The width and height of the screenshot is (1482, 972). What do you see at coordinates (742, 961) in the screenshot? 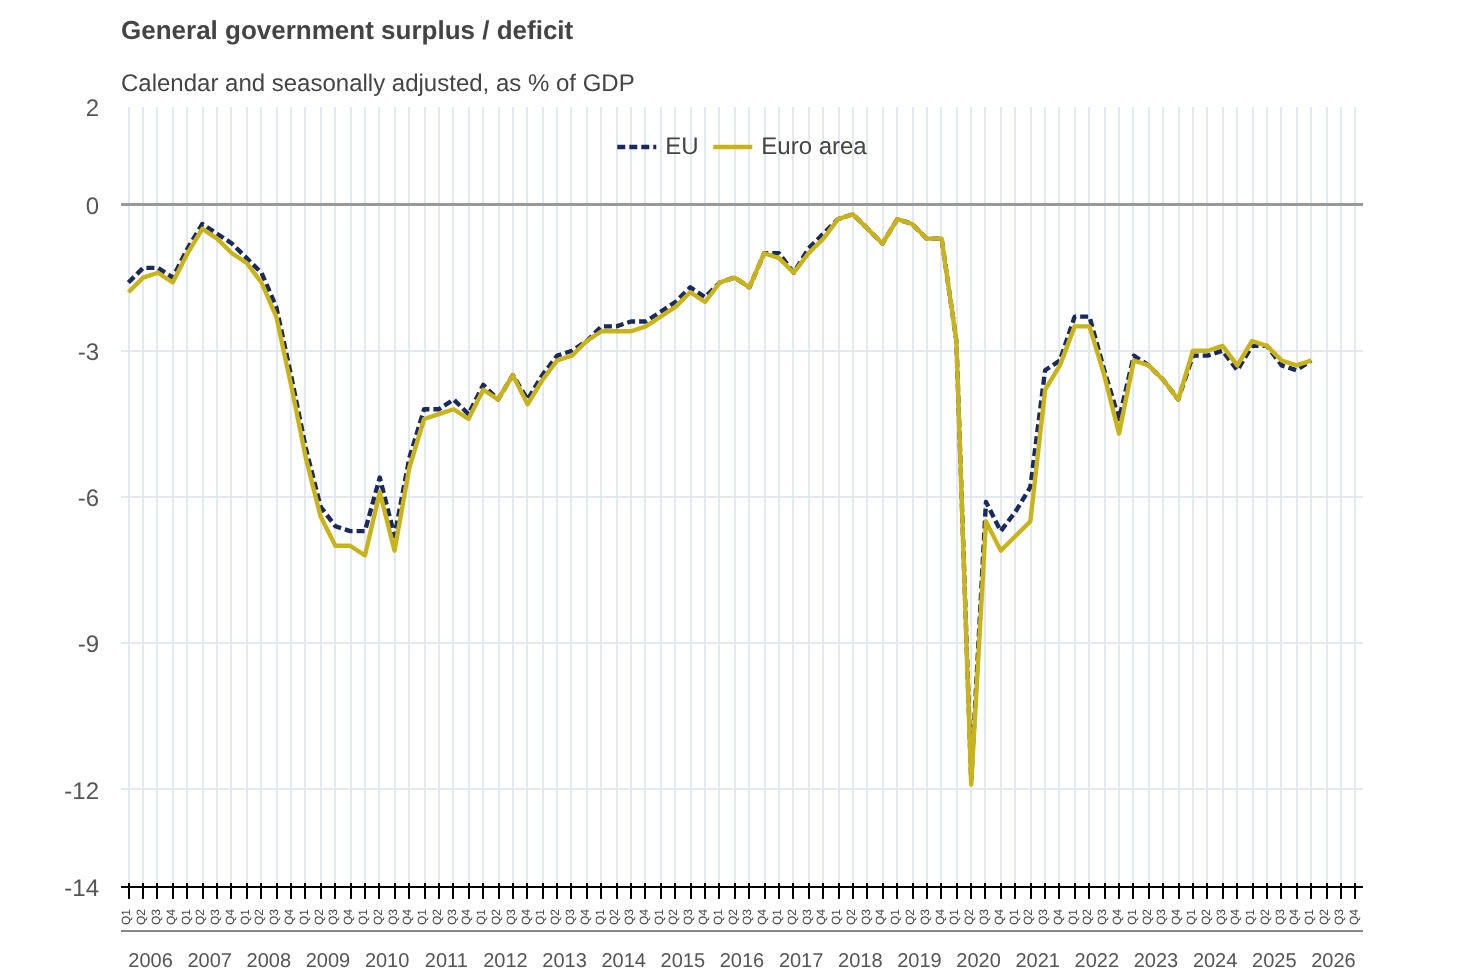
I see `text: 2016` at bounding box center [742, 961].